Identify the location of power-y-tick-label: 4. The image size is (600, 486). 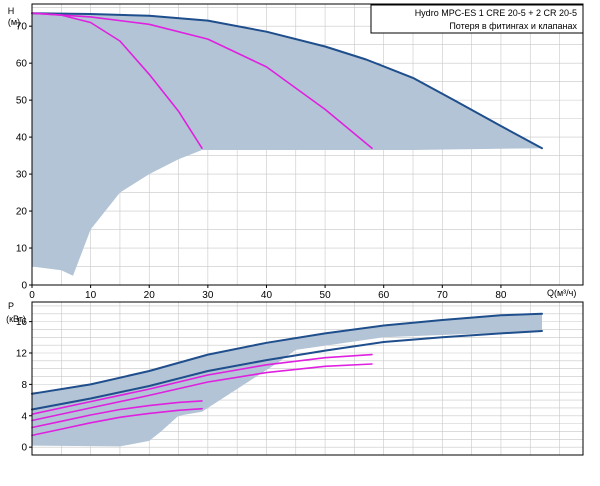
(24, 416).